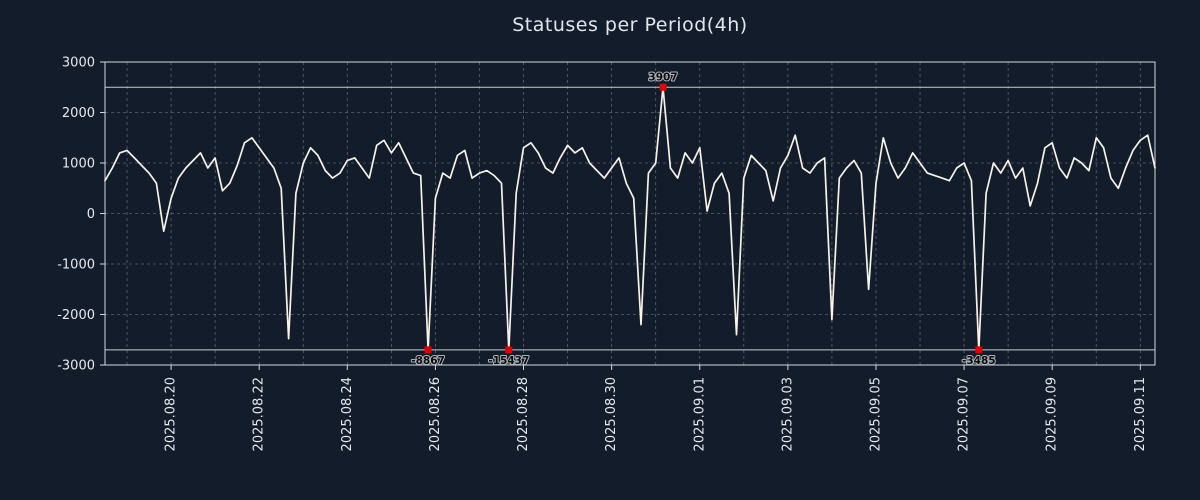 This screenshot has width=1200, height=500. I want to click on y-tick-label: -2000, so click(76, 315).